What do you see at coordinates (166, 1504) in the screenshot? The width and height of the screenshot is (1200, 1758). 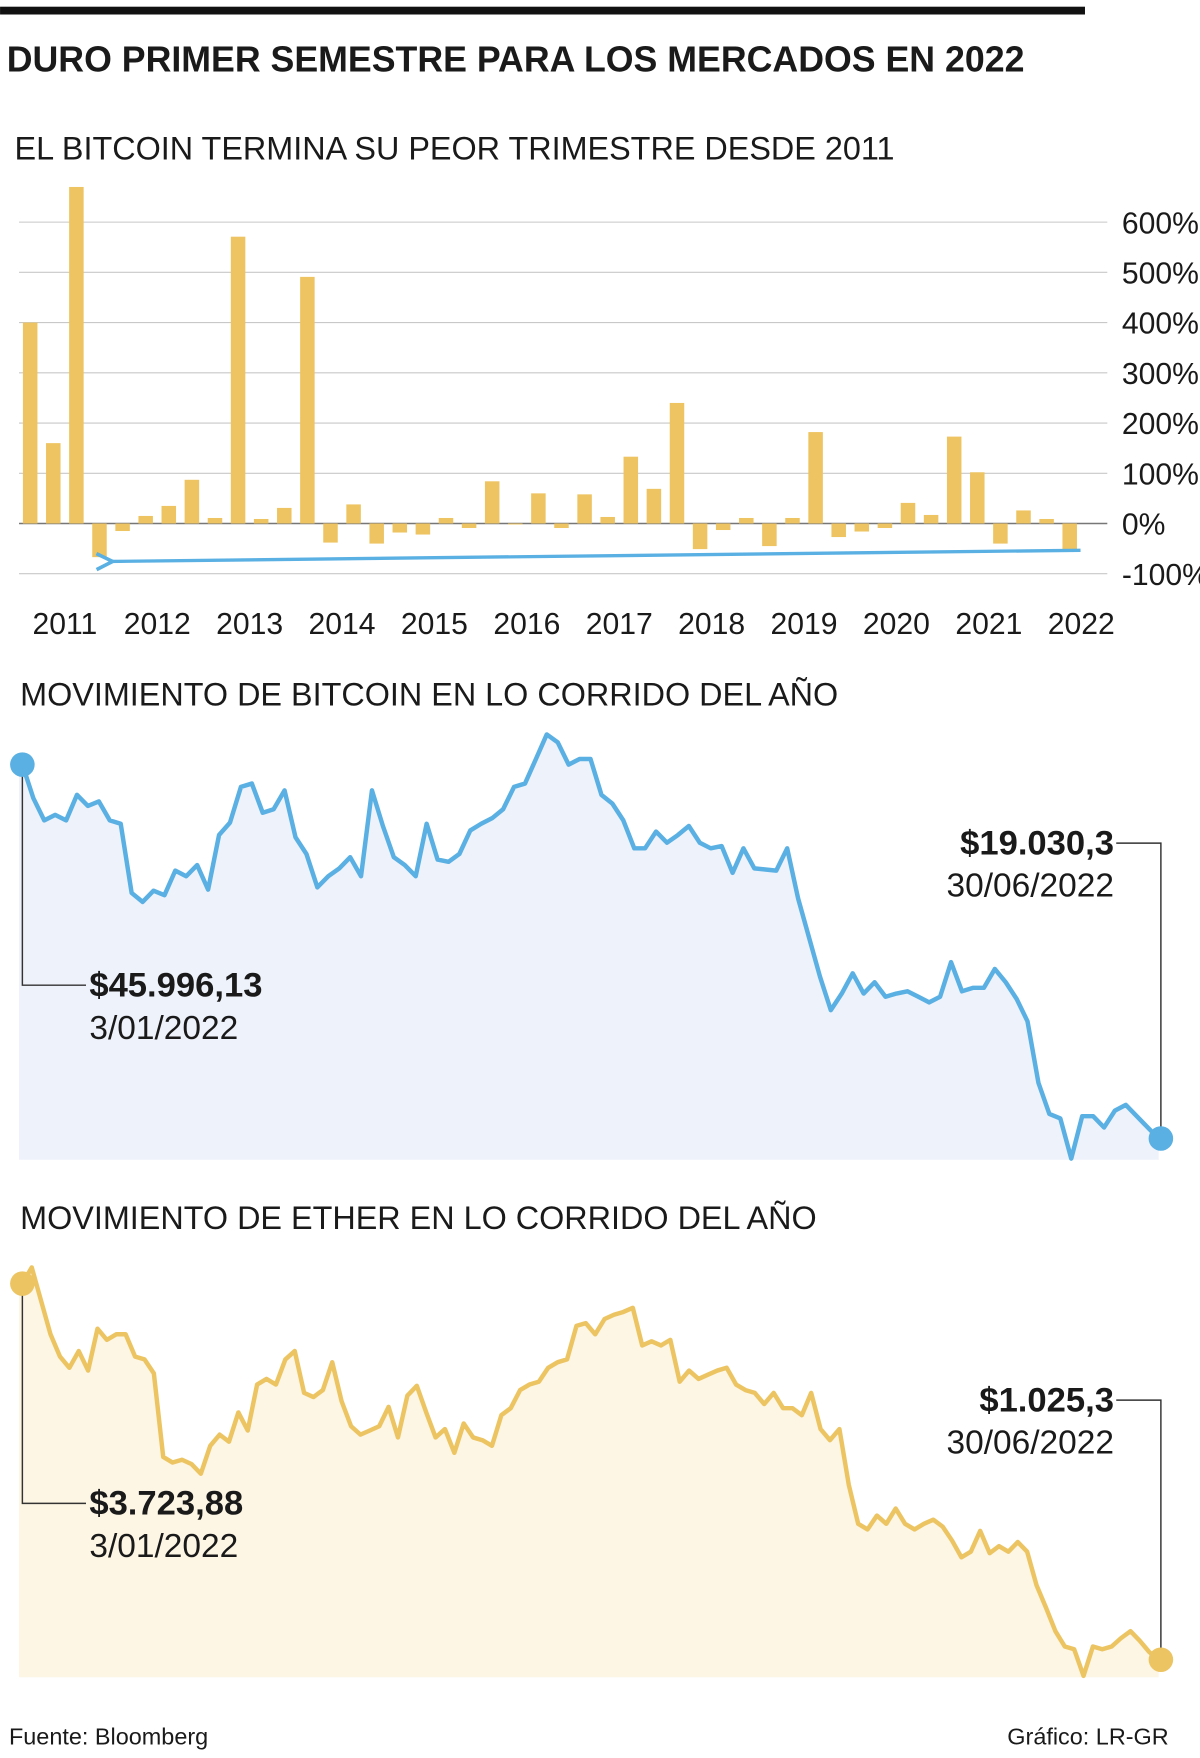 I see `annotation-value: $3.723,88` at bounding box center [166, 1504].